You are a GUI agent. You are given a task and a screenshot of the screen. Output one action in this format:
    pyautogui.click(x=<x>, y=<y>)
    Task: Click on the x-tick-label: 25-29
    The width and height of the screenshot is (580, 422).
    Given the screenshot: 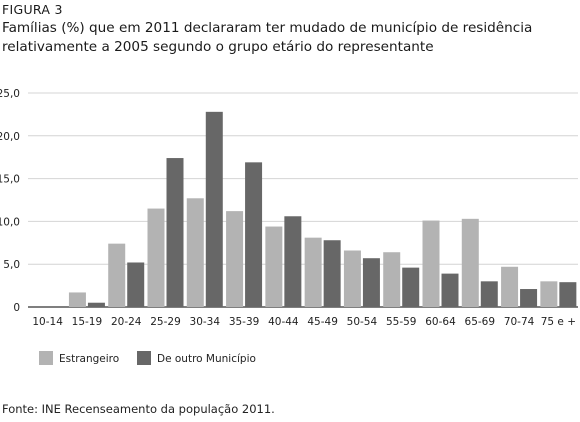 What is the action you would take?
    pyautogui.click(x=165, y=322)
    